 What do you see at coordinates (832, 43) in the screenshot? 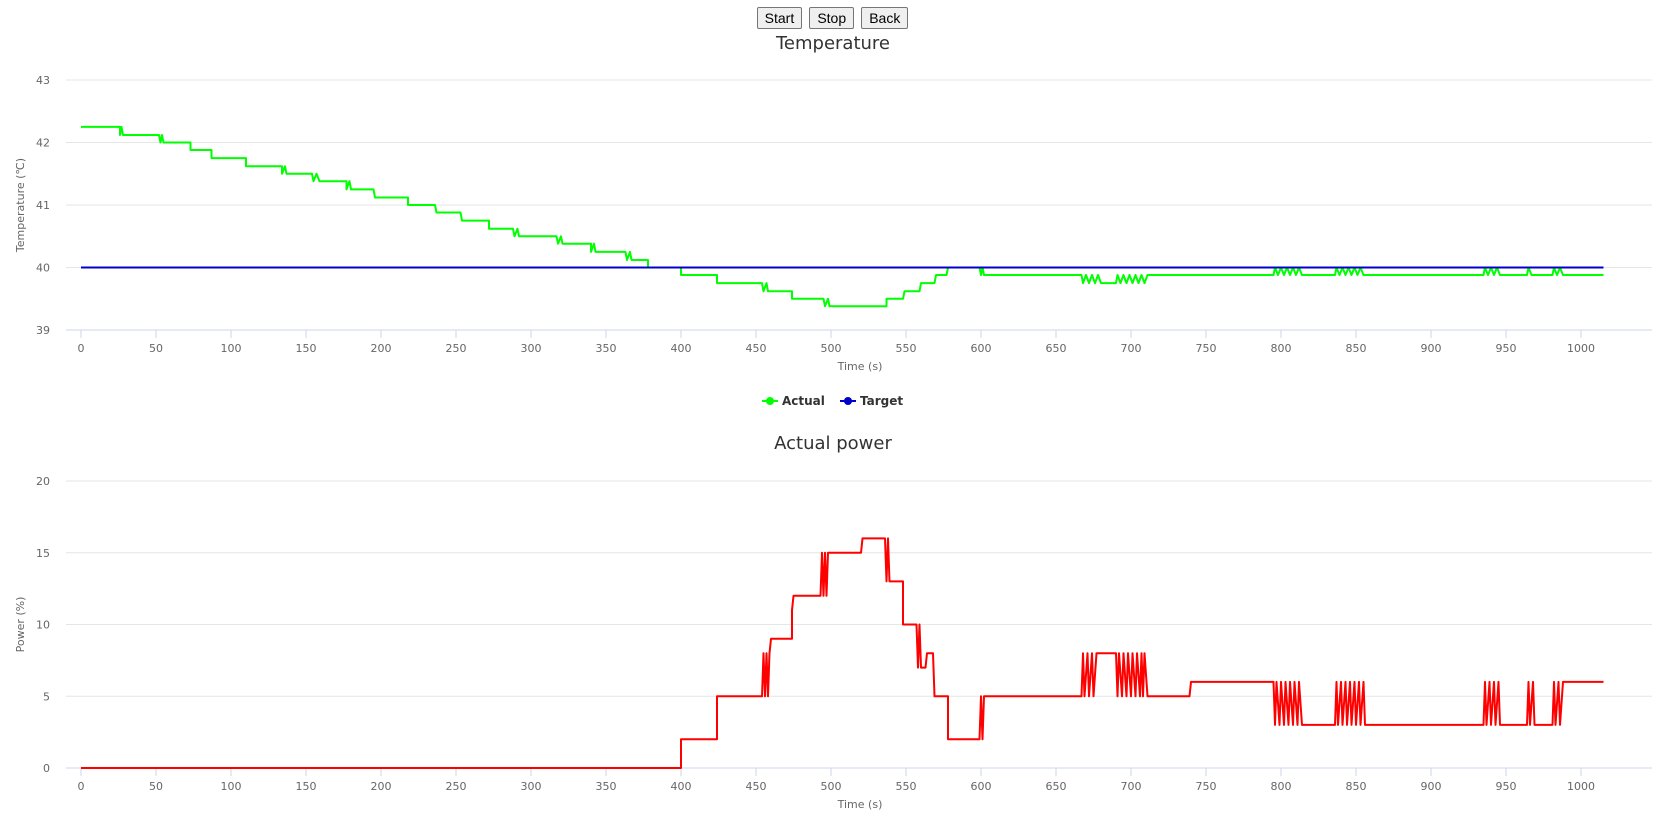
I see `chart-title: Temperature` at bounding box center [832, 43].